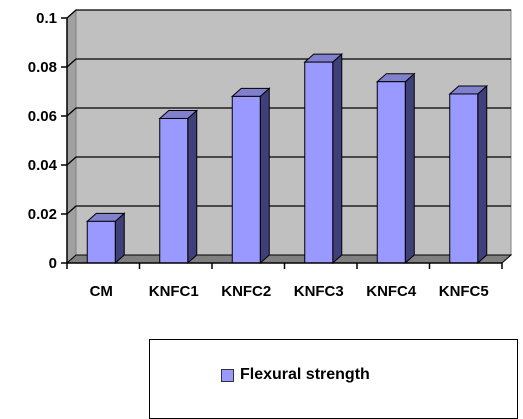 This screenshot has width=523, height=419. I want to click on y-axis: 0 0.02 0.04 0.06 0.08 0.1, so click(48, 141).